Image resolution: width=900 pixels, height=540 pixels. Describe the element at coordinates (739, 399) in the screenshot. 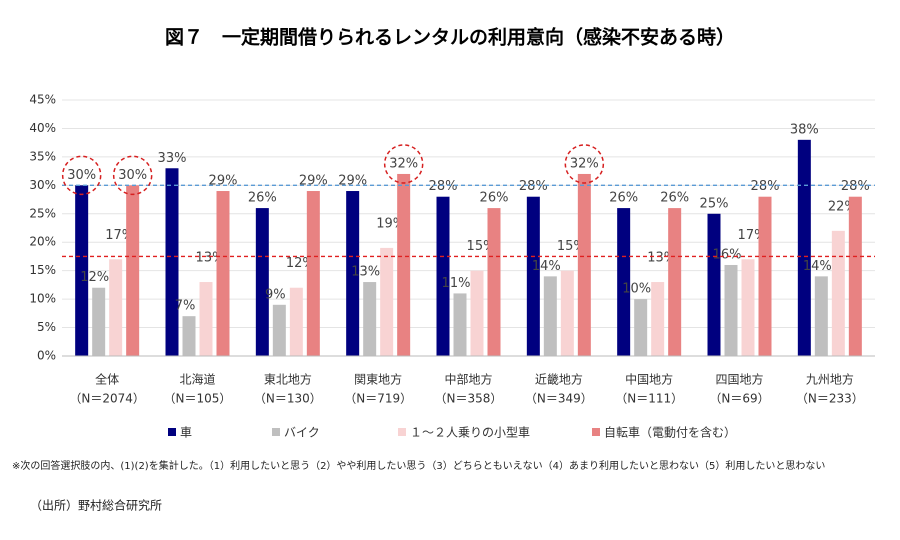

I see `x-tick-note: （N＝69）` at that location.